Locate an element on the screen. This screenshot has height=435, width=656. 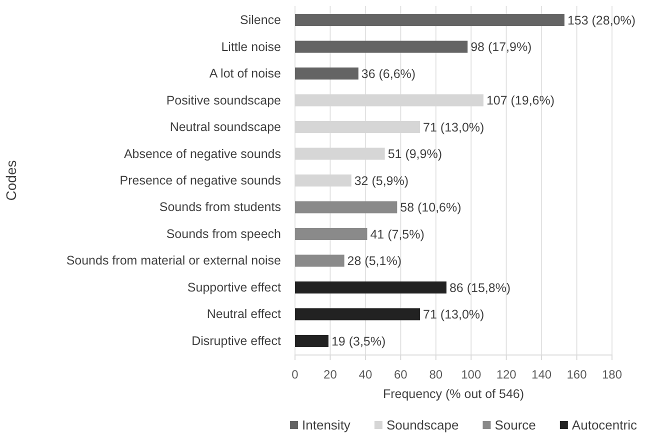
x-tick-label: 100 is located at coordinates (471, 375).